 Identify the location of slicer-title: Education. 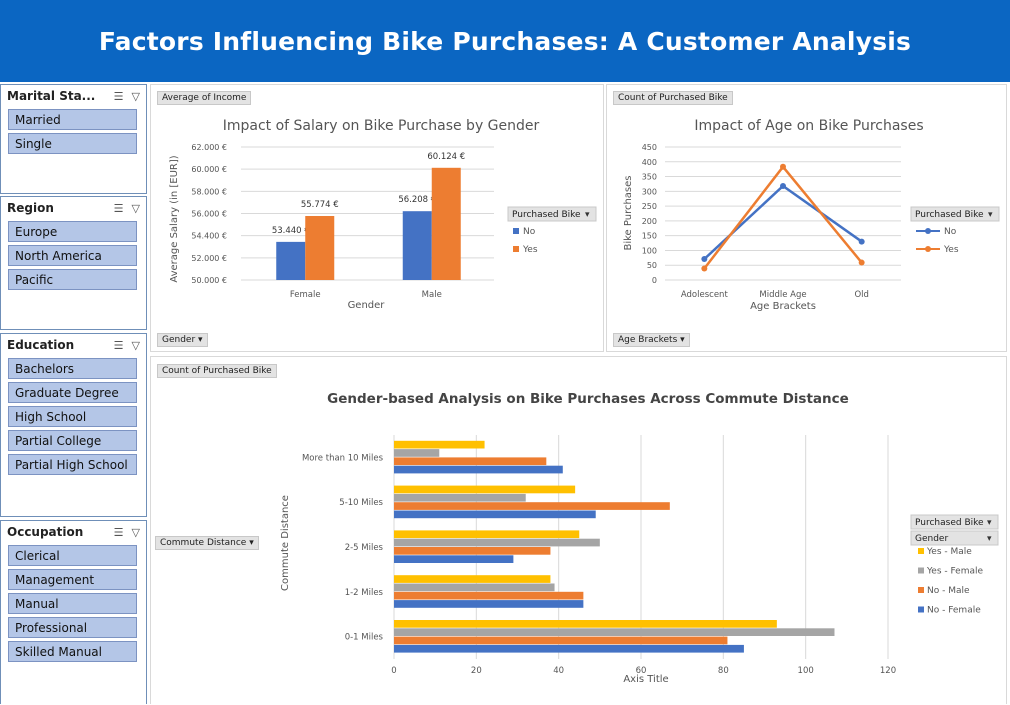
(41, 345).